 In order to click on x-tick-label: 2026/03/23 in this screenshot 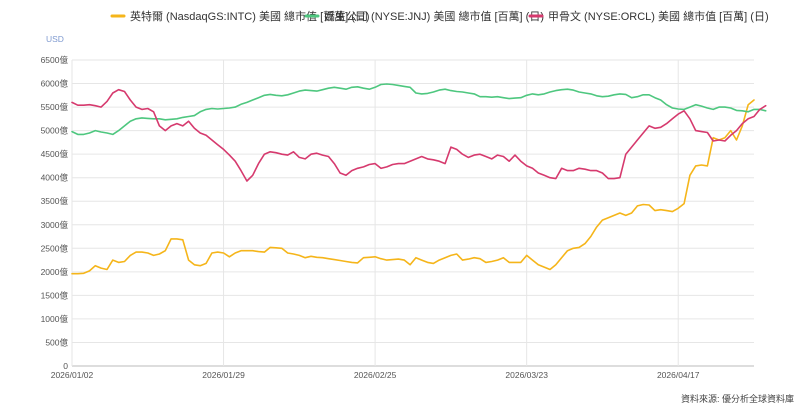, I will do `click(526, 375)`.